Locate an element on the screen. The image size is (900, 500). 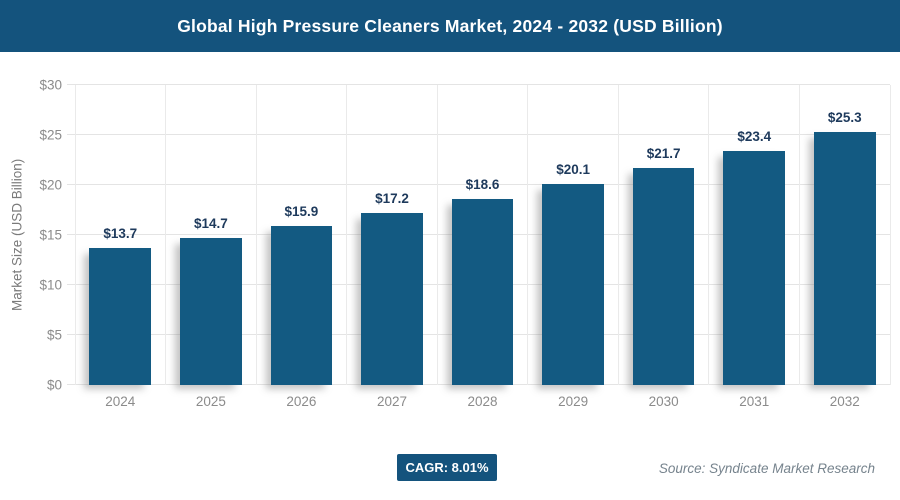
bar-slot: $25.3 is located at coordinates (845, 235).